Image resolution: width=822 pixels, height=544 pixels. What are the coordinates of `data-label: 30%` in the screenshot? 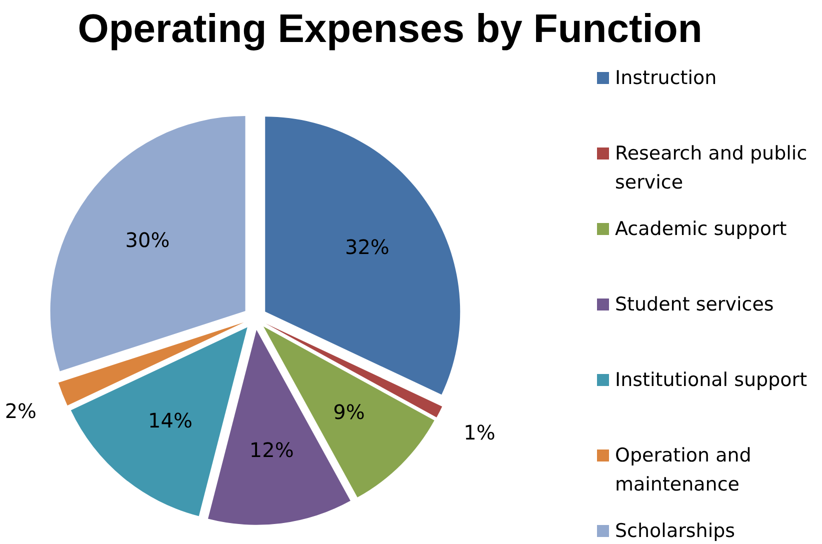 It's located at (147, 240).